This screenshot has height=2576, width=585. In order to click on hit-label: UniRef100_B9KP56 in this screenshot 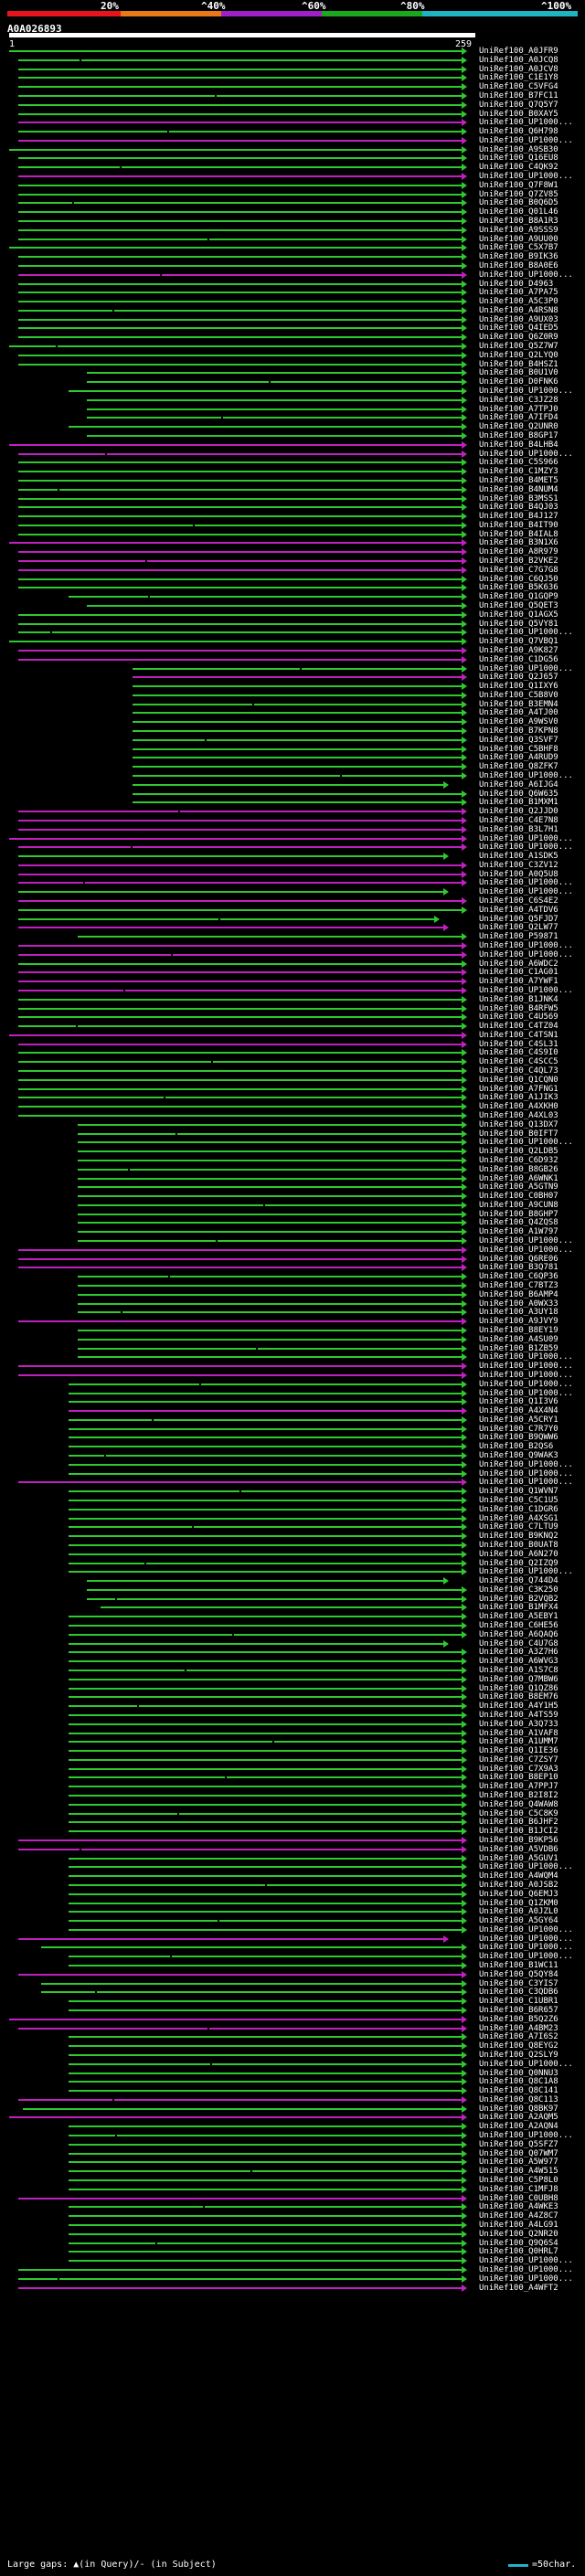, I will do `click(518, 1840)`.